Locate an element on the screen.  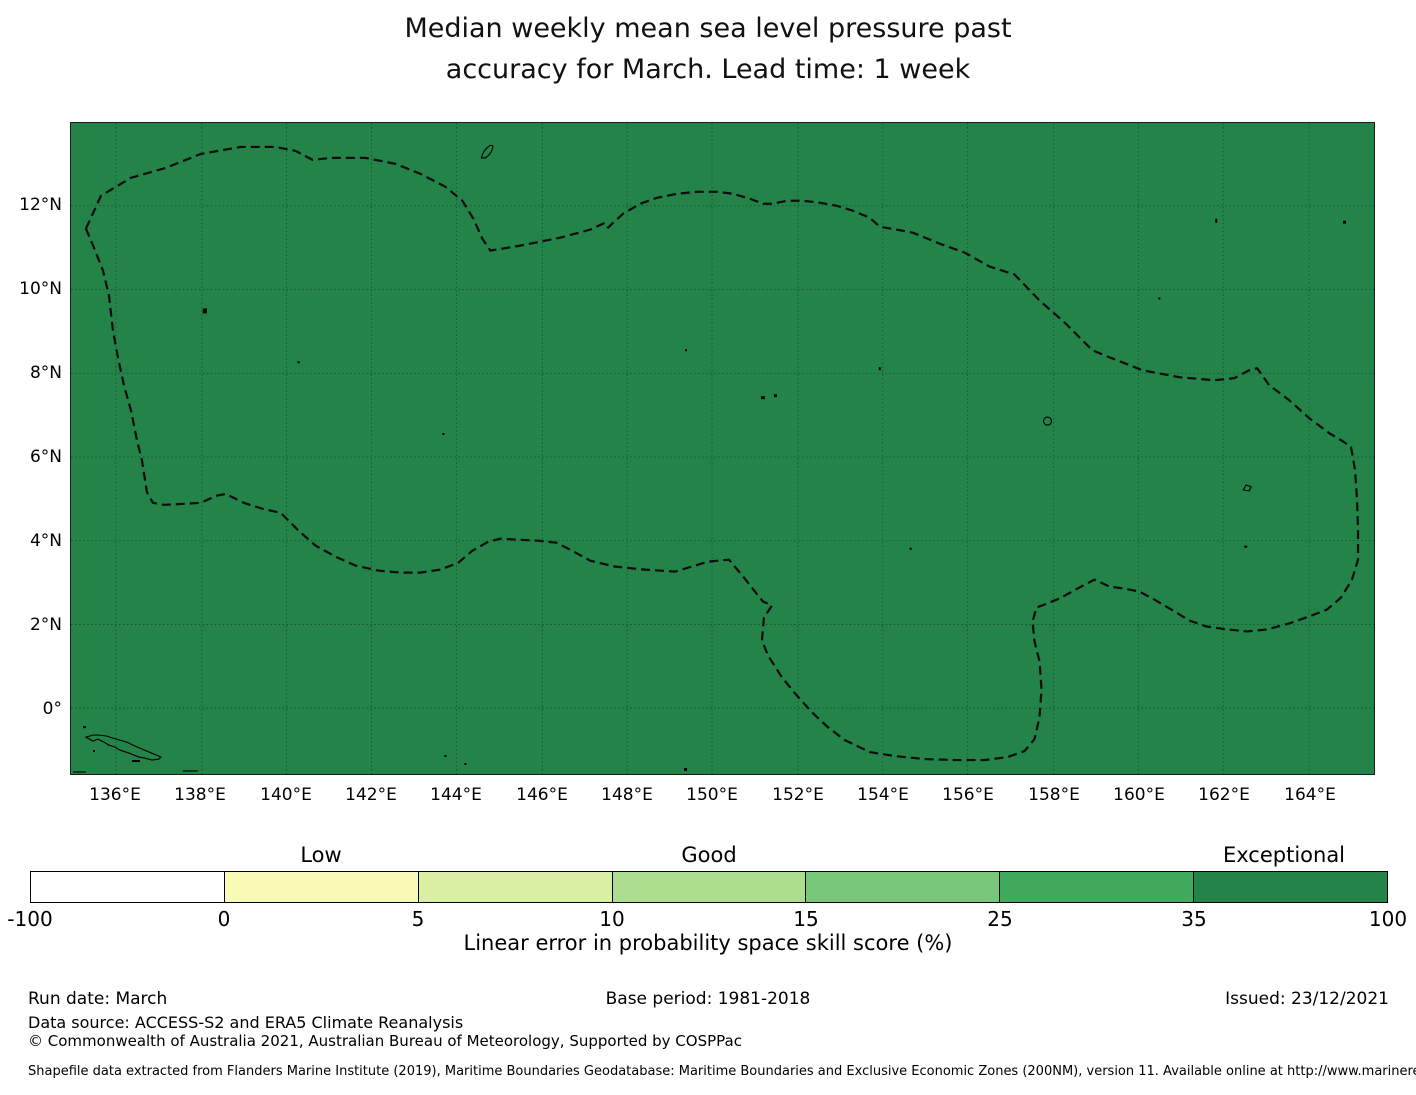
x-tick-label-8: 152°E is located at coordinates (798, 795).